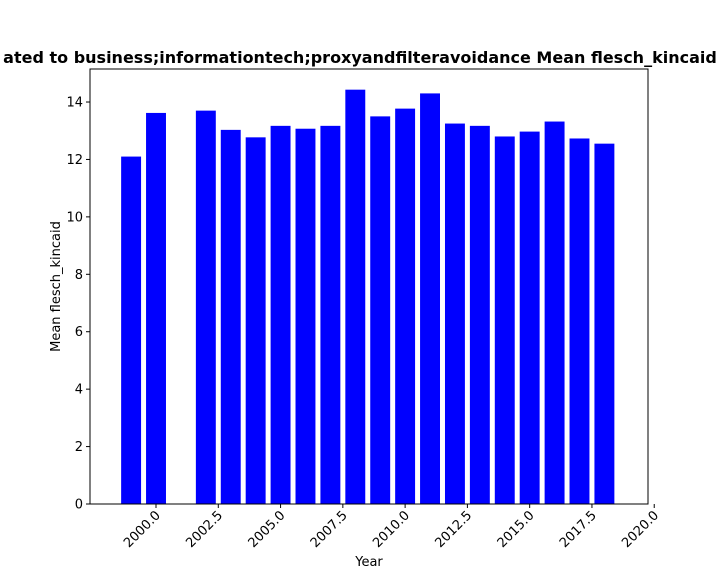 The width and height of the screenshot is (720, 576). Describe the element at coordinates (355, 296) in the screenshot. I see `bar-2008` at that location.